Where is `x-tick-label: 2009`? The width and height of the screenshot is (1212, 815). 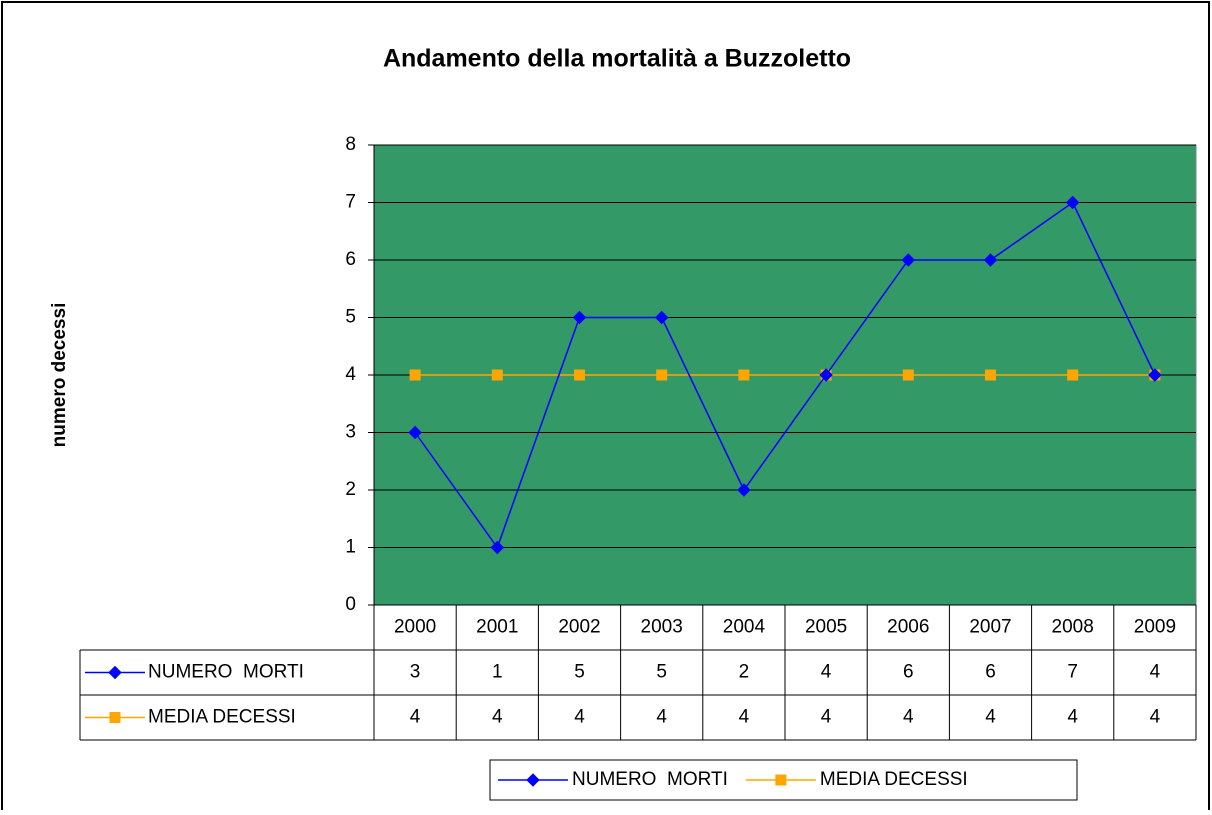 x-tick-label: 2009 is located at coordinates (1155, 627).